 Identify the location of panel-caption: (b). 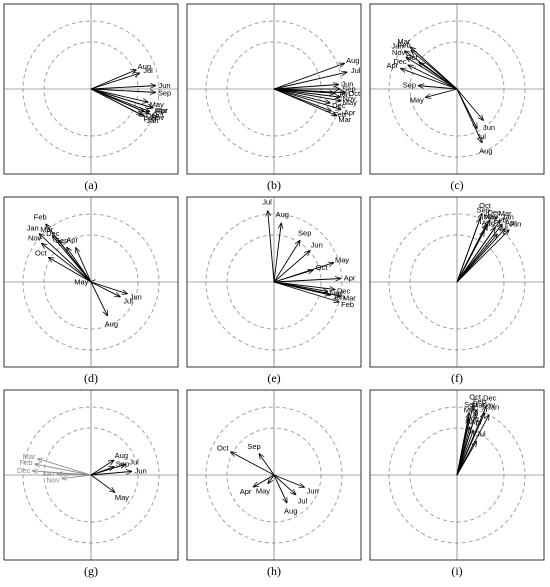
(274, 185).